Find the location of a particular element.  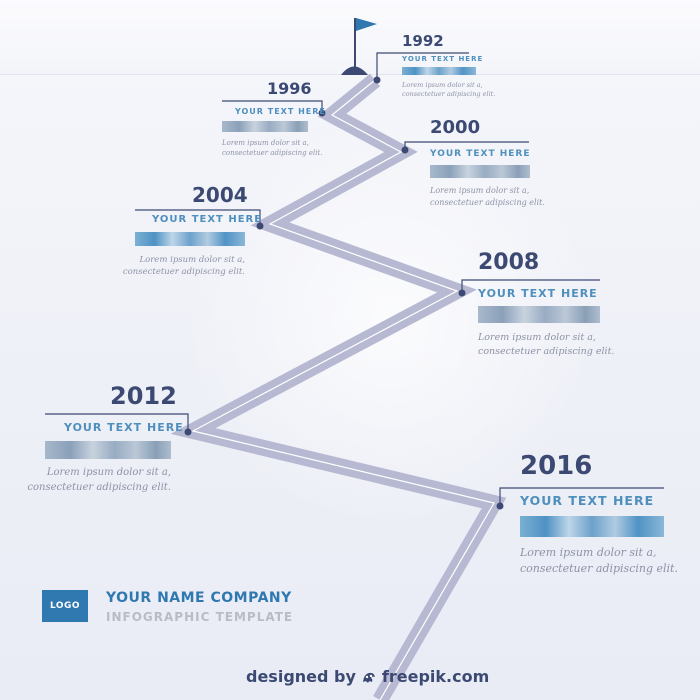

image-bar-2000 is located at coordinates (480, 171).